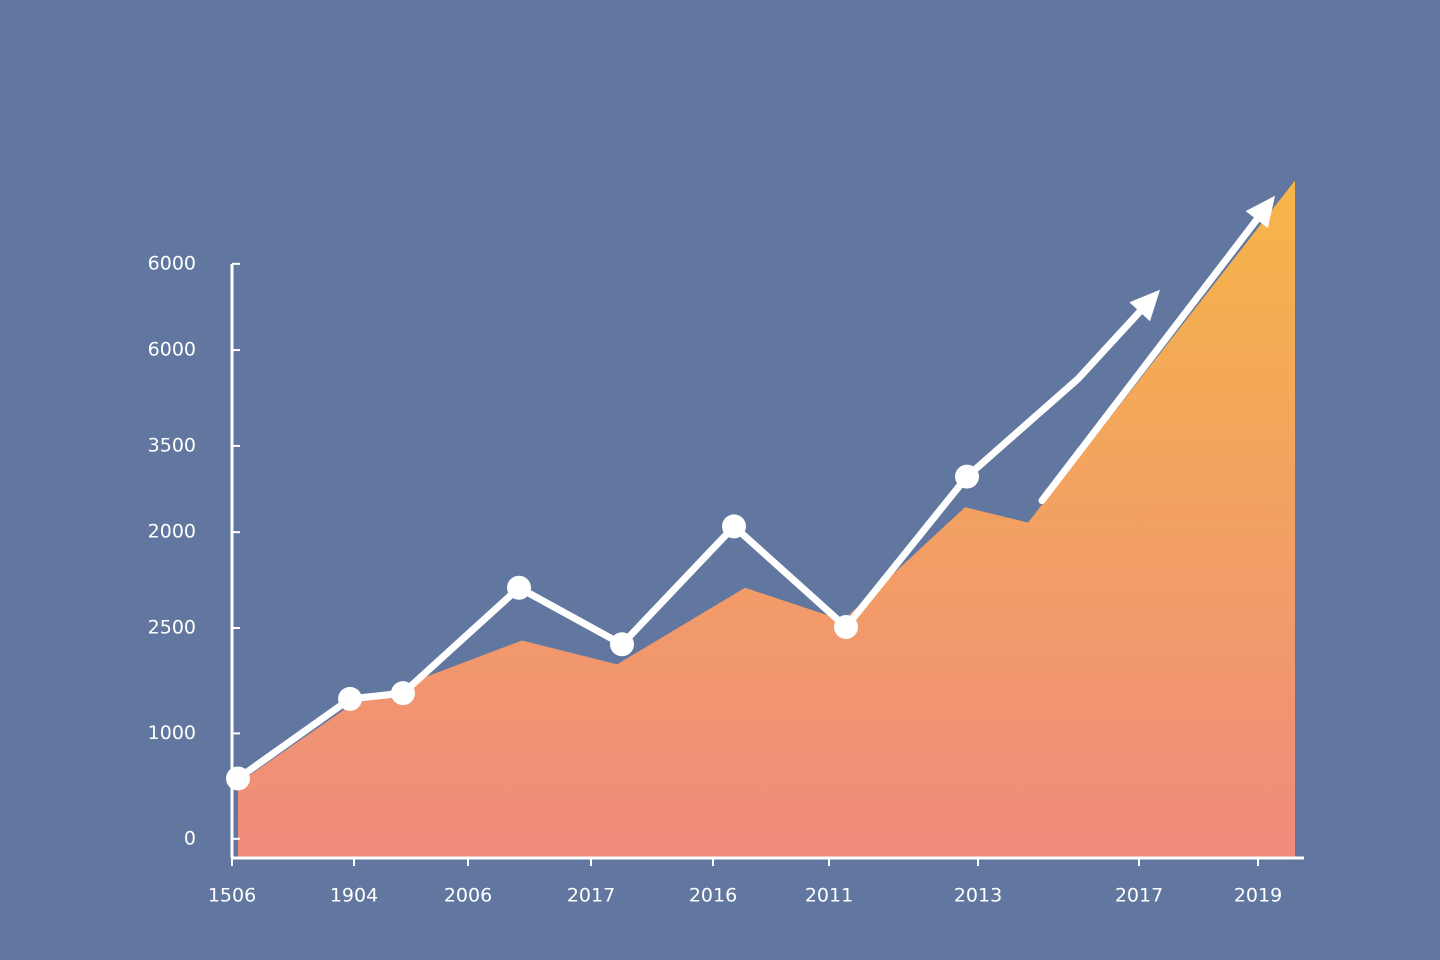  I want to click on x-tick-label: 1506, so click(232, 896).